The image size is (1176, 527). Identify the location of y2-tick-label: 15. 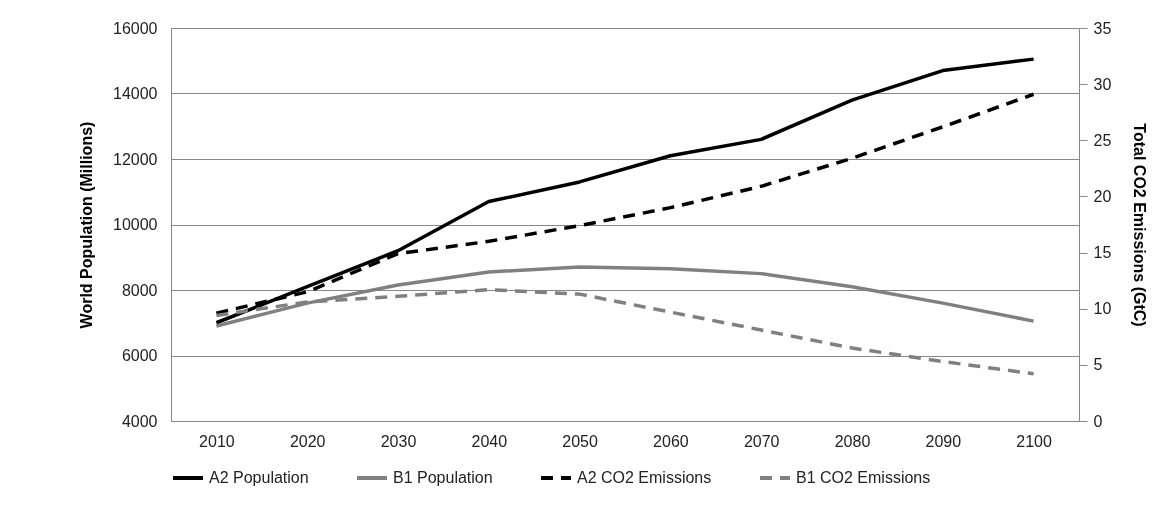
(1102, 253).